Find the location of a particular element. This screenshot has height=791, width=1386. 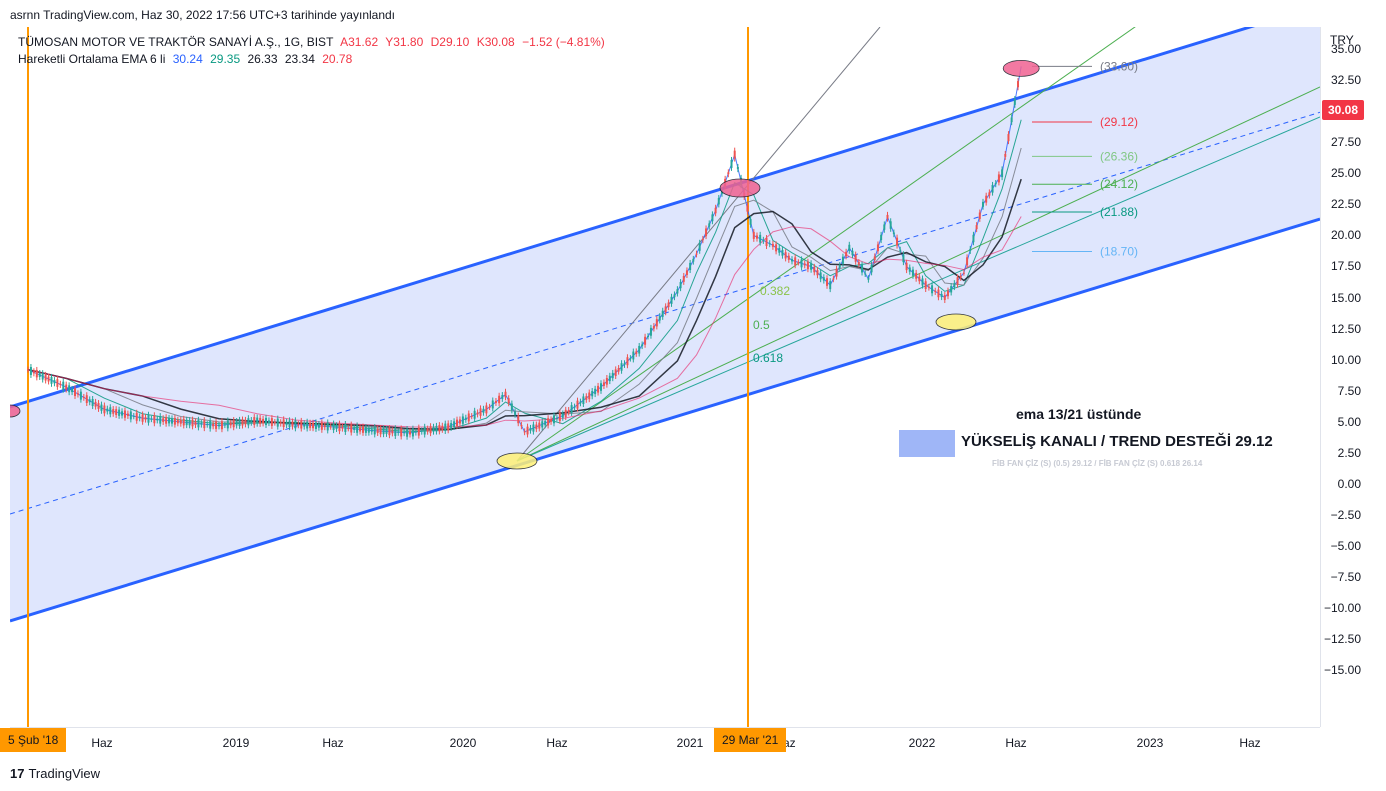

time-tick-label: 2022 is located at coordinates (922, 743).